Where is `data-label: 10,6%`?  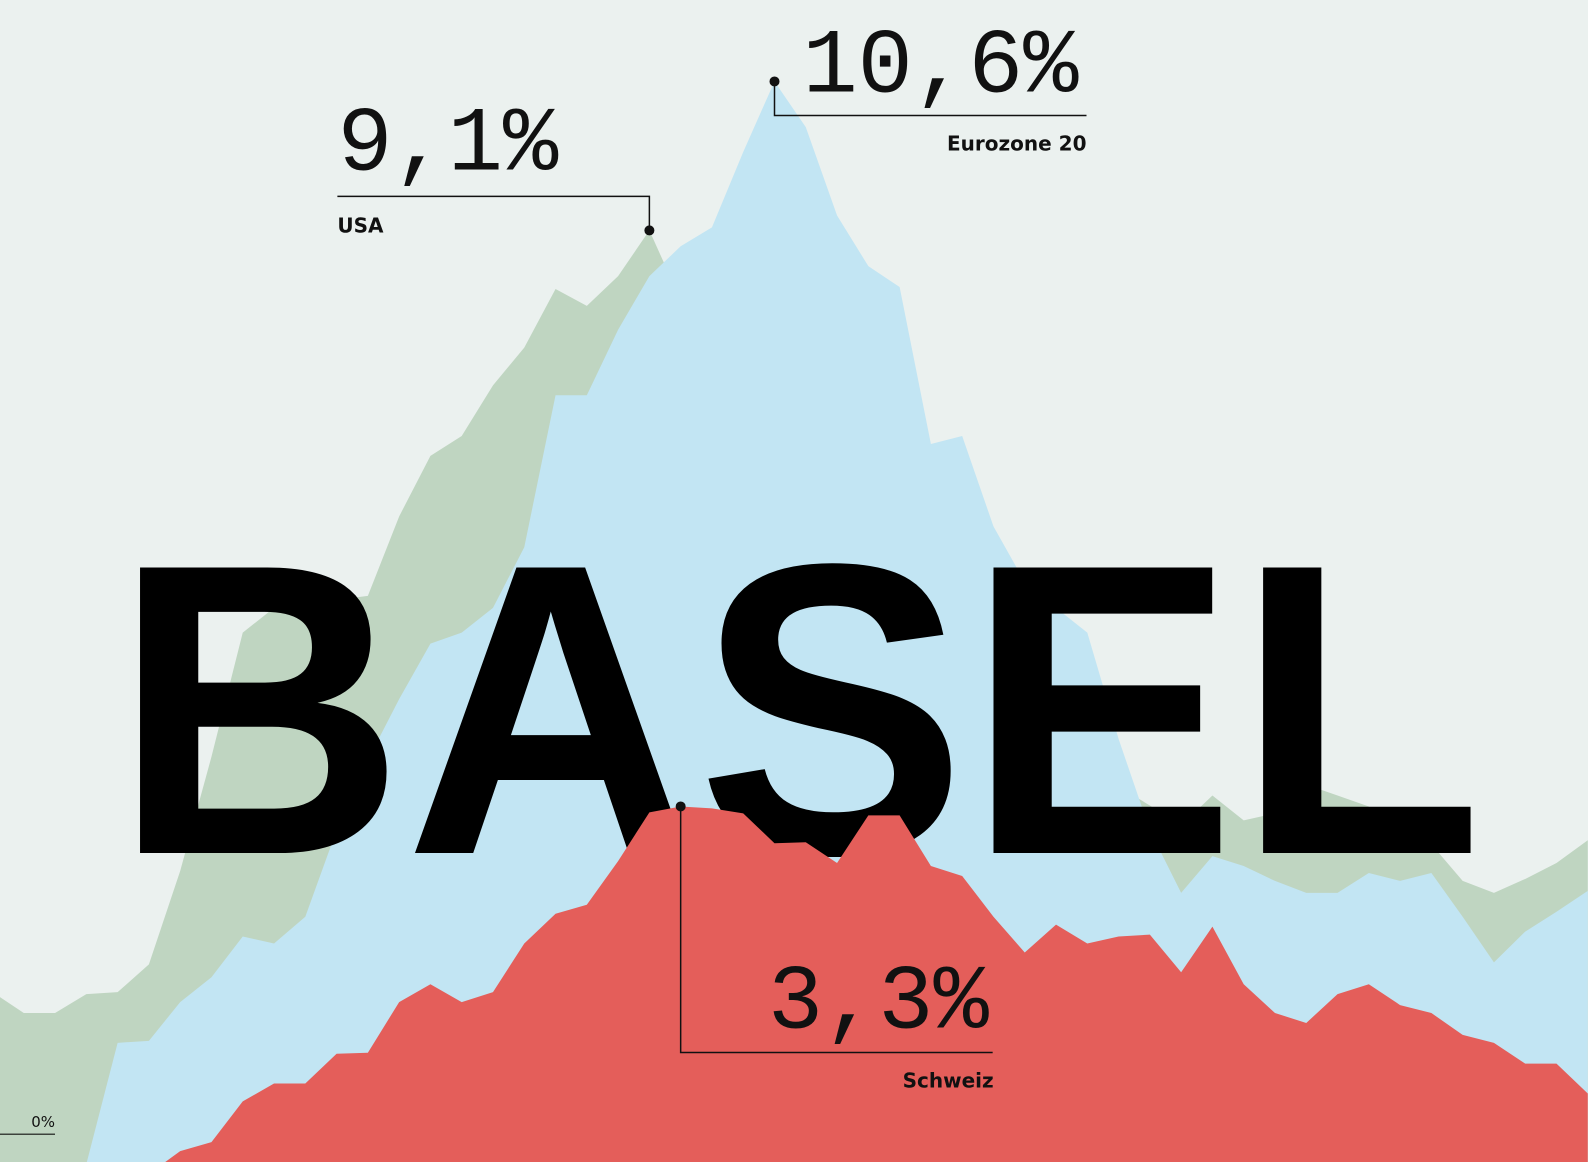
data-label: 10,6% is located at coordinates (940, 66).